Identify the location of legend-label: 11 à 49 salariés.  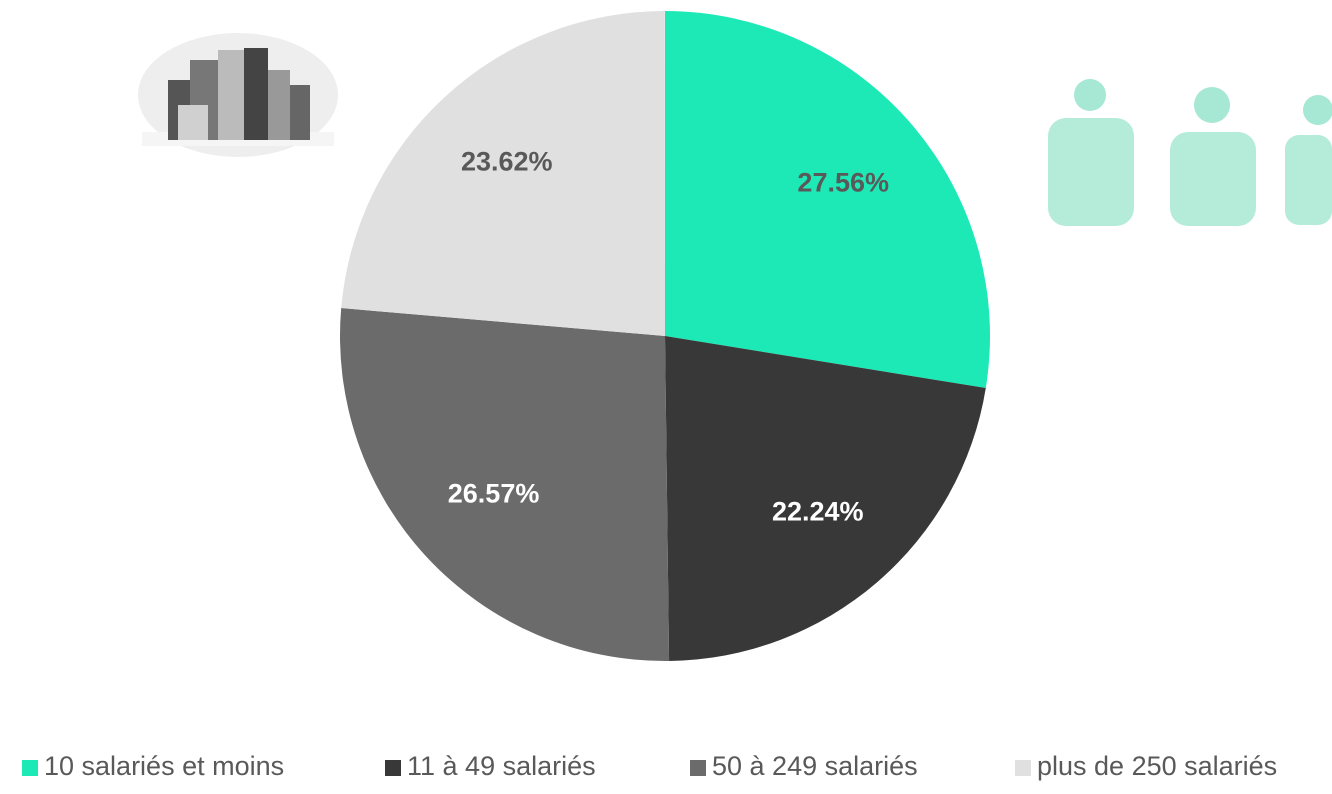
(501, 766).